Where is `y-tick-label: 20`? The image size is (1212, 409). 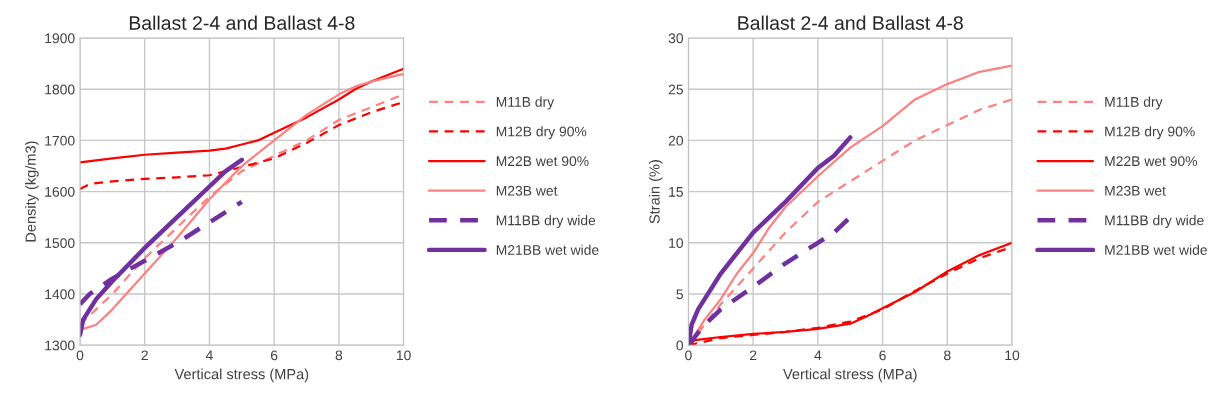
y-tick-label: 20 is located at coordinates (676, 140).